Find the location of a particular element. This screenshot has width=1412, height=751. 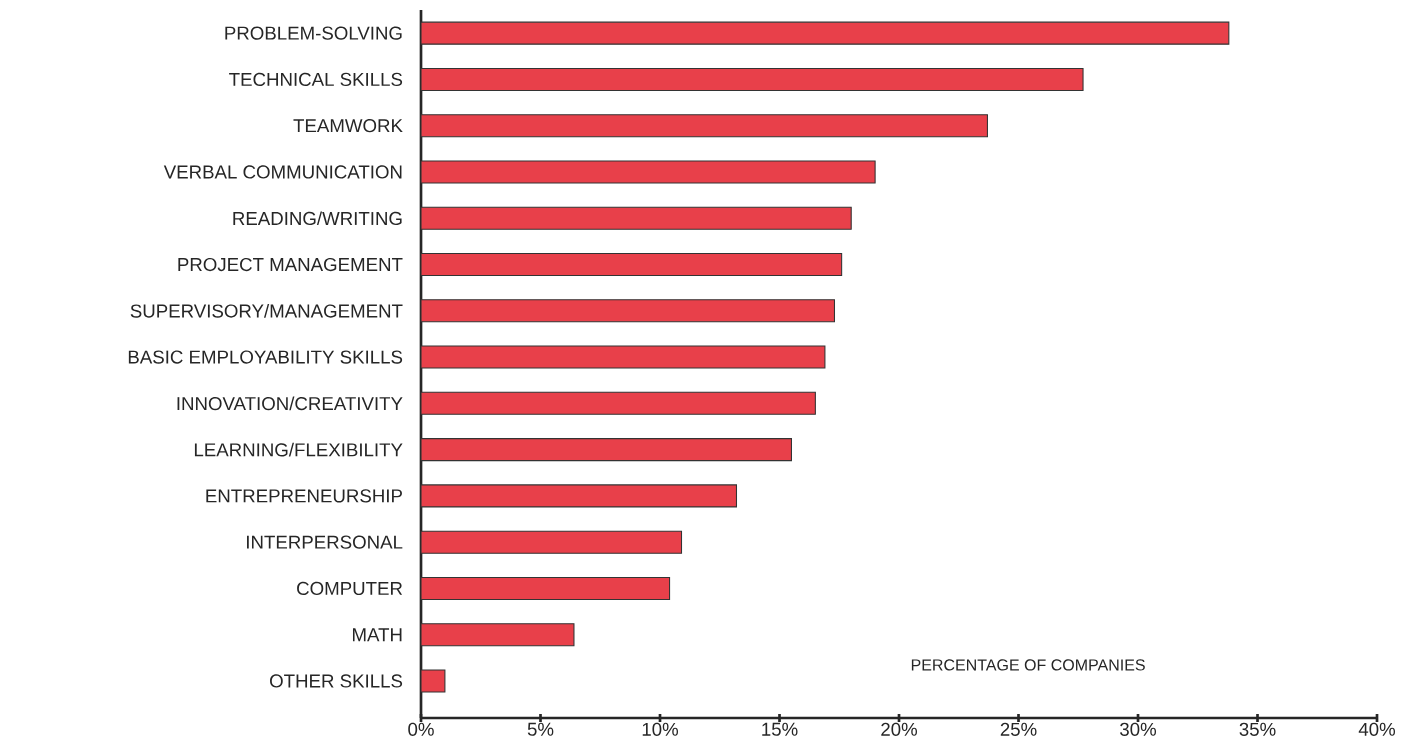

x-axis-title: PERCENTAGE OF COMPANIES is located at coordinates (1028, 665).